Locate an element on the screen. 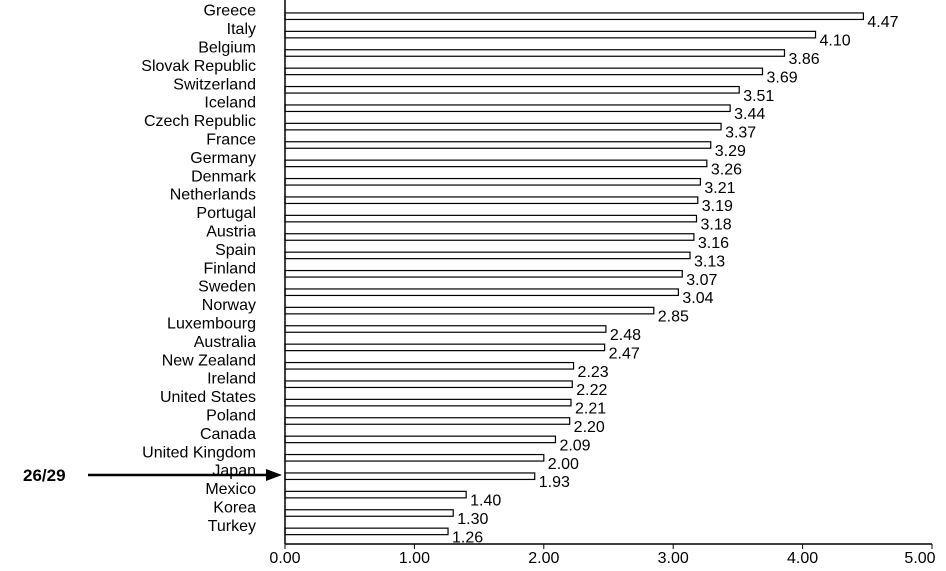  bar-korea is located at coordinates (369, 513).